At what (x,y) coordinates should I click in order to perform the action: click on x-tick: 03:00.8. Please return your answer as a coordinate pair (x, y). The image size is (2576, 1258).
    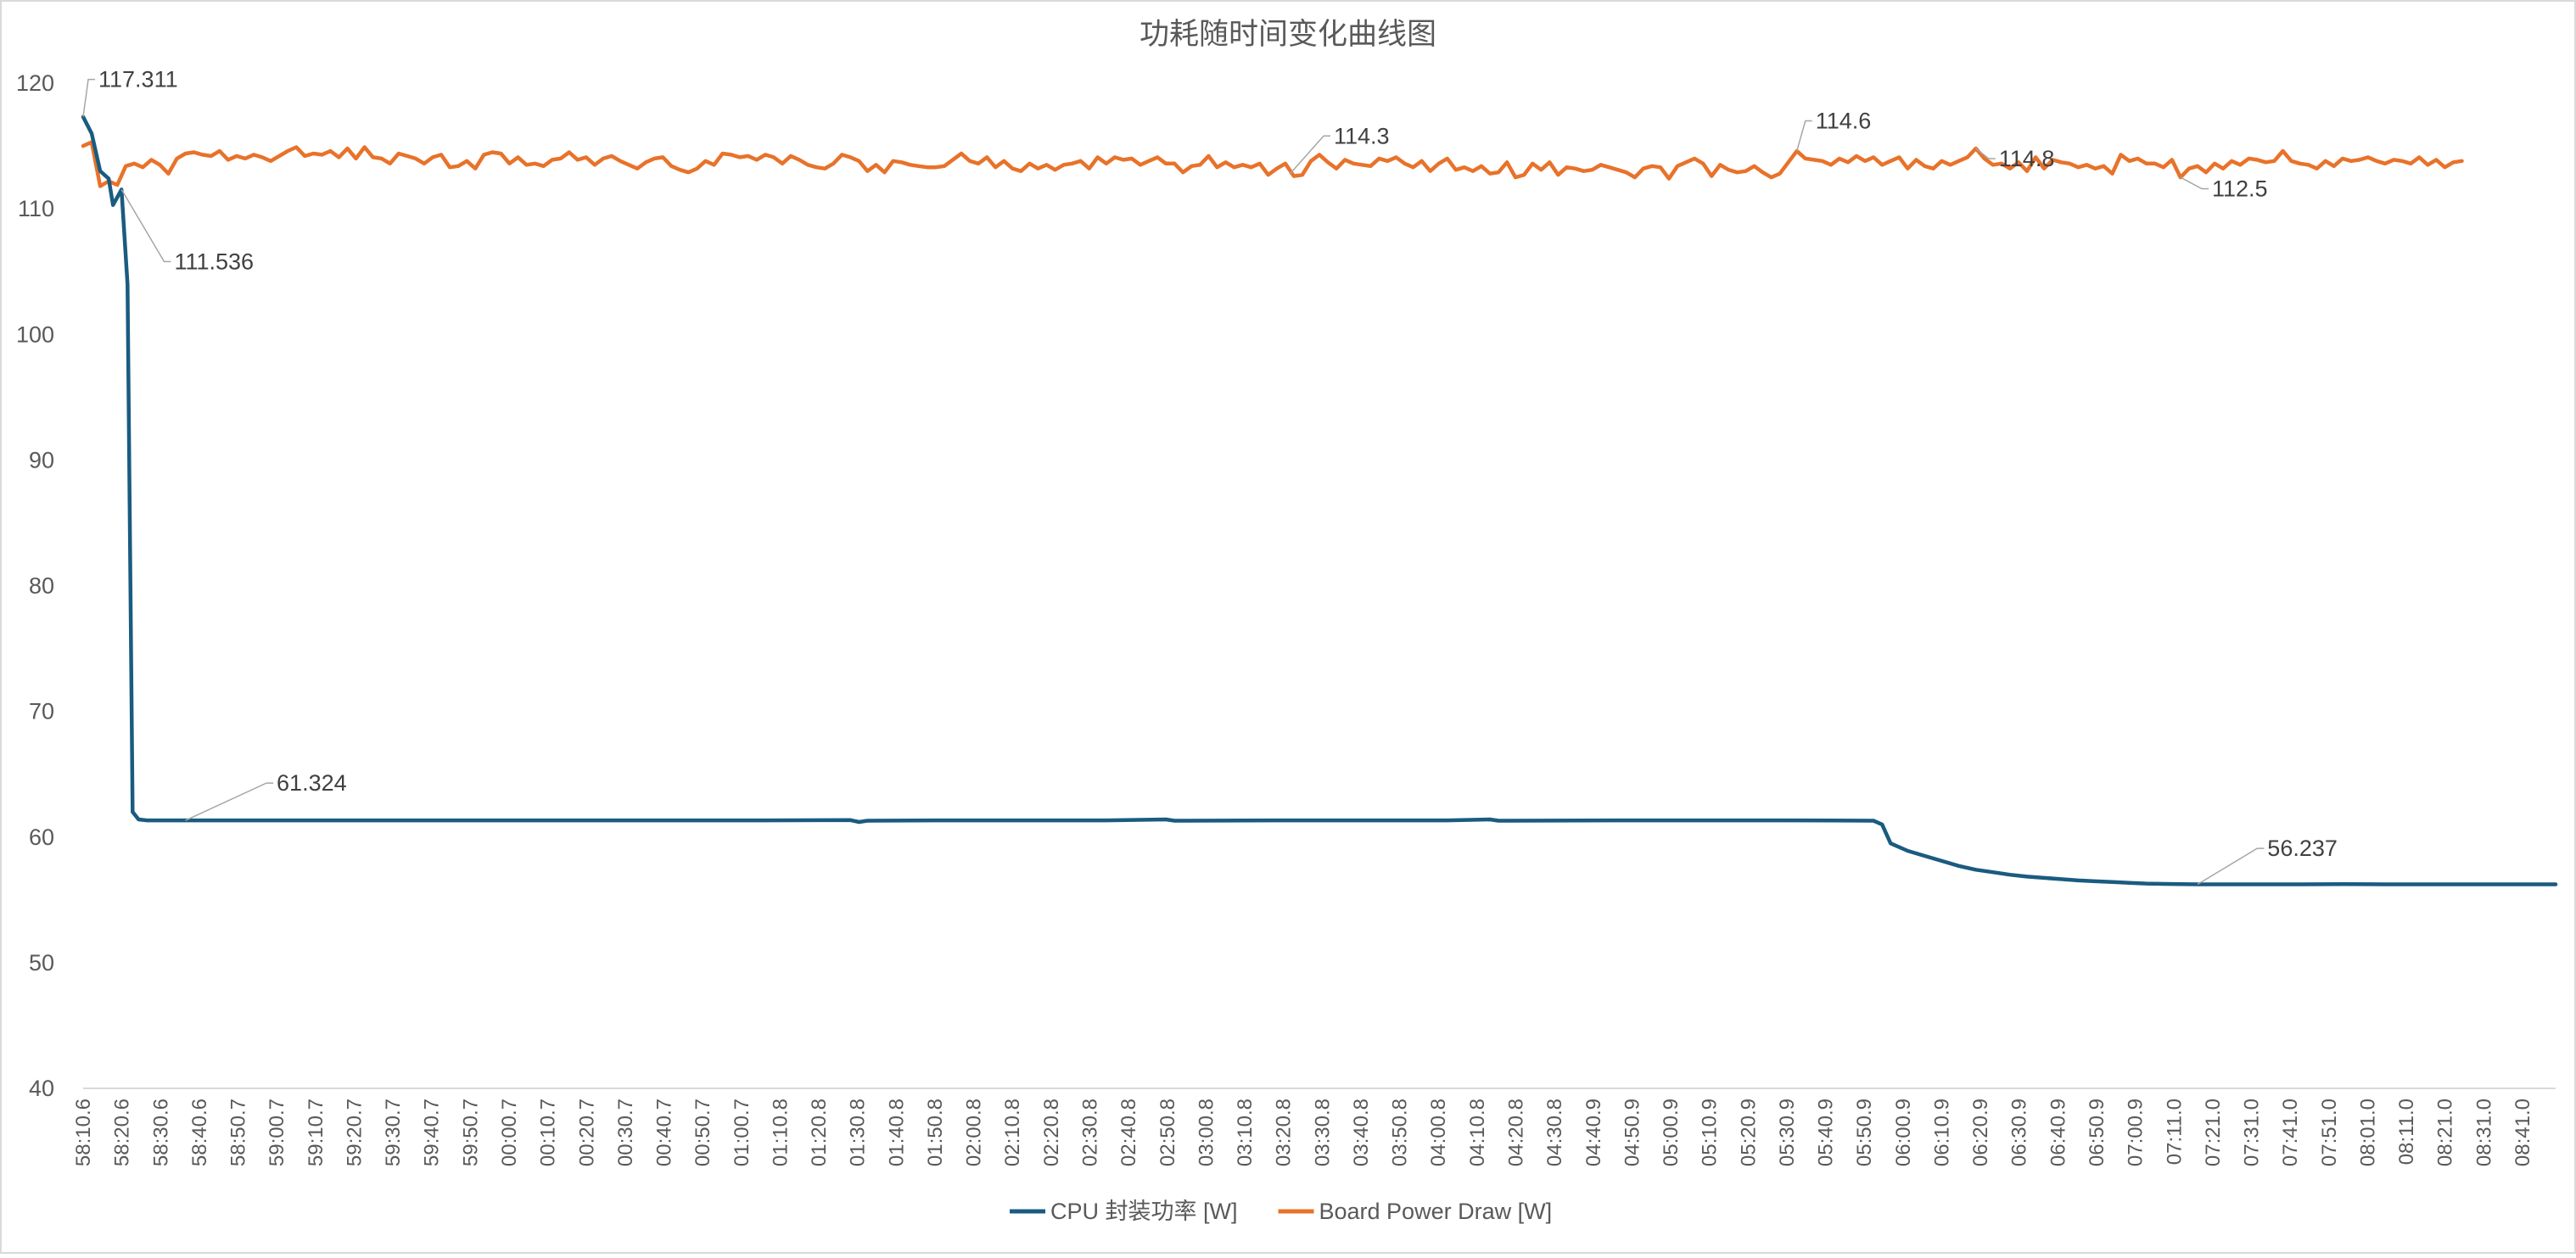
    Looking at the image, I should click on (1207, 1132).